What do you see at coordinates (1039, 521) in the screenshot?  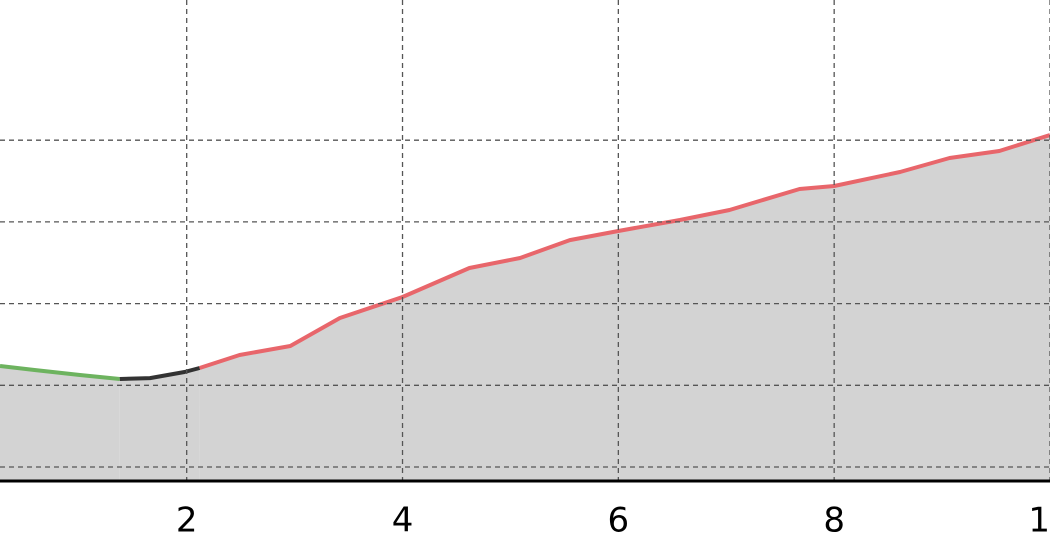 I see `x-tick-label: 10` at bounding box center [1039, 521].